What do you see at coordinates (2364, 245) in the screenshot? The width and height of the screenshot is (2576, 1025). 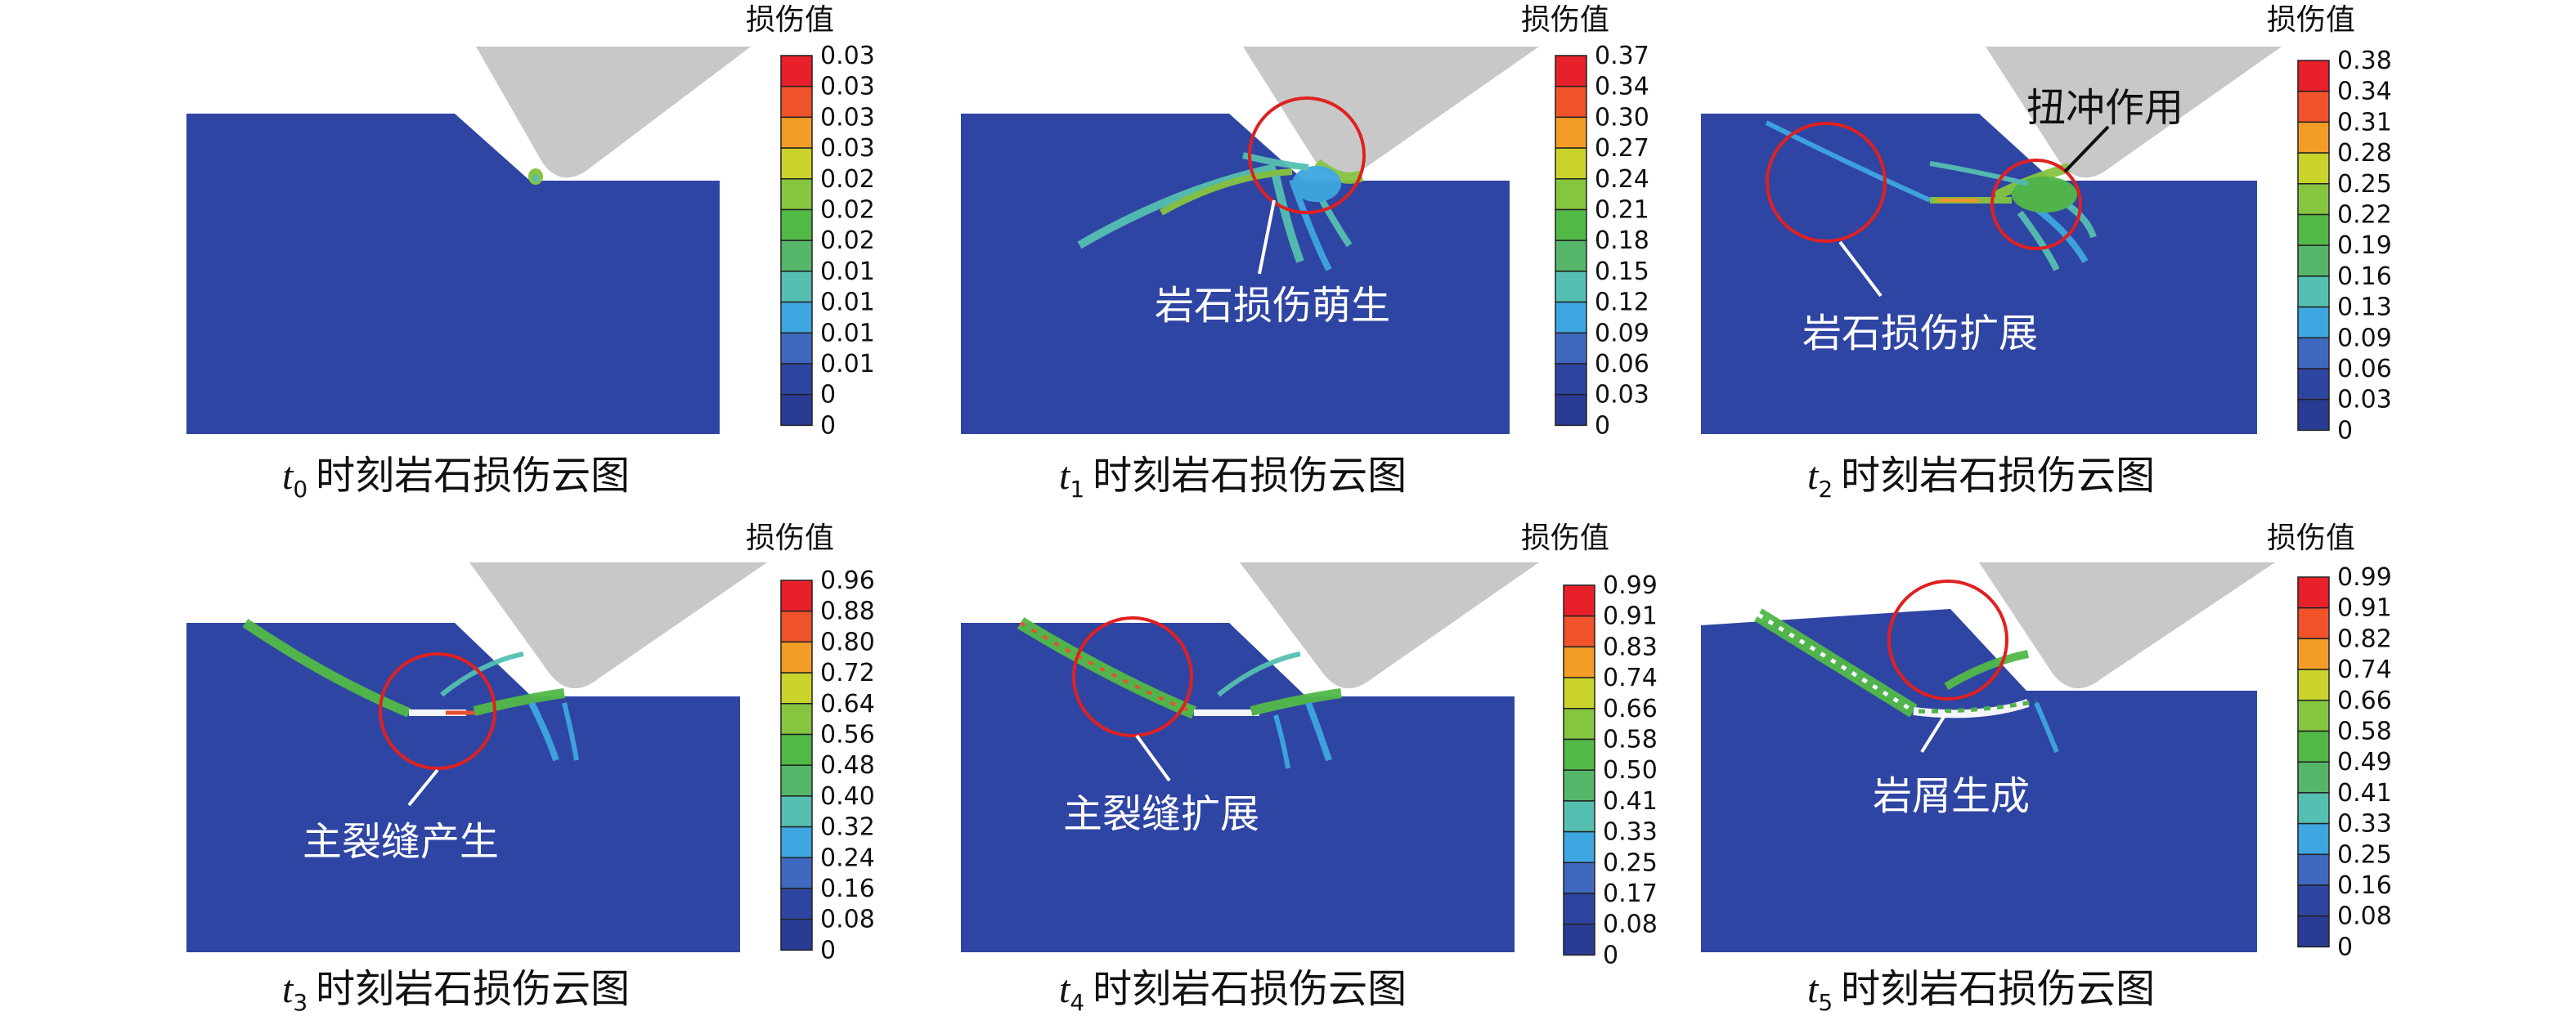 I see `colorbar-tick-label: 0.19` at bounding box center [2364, 245].